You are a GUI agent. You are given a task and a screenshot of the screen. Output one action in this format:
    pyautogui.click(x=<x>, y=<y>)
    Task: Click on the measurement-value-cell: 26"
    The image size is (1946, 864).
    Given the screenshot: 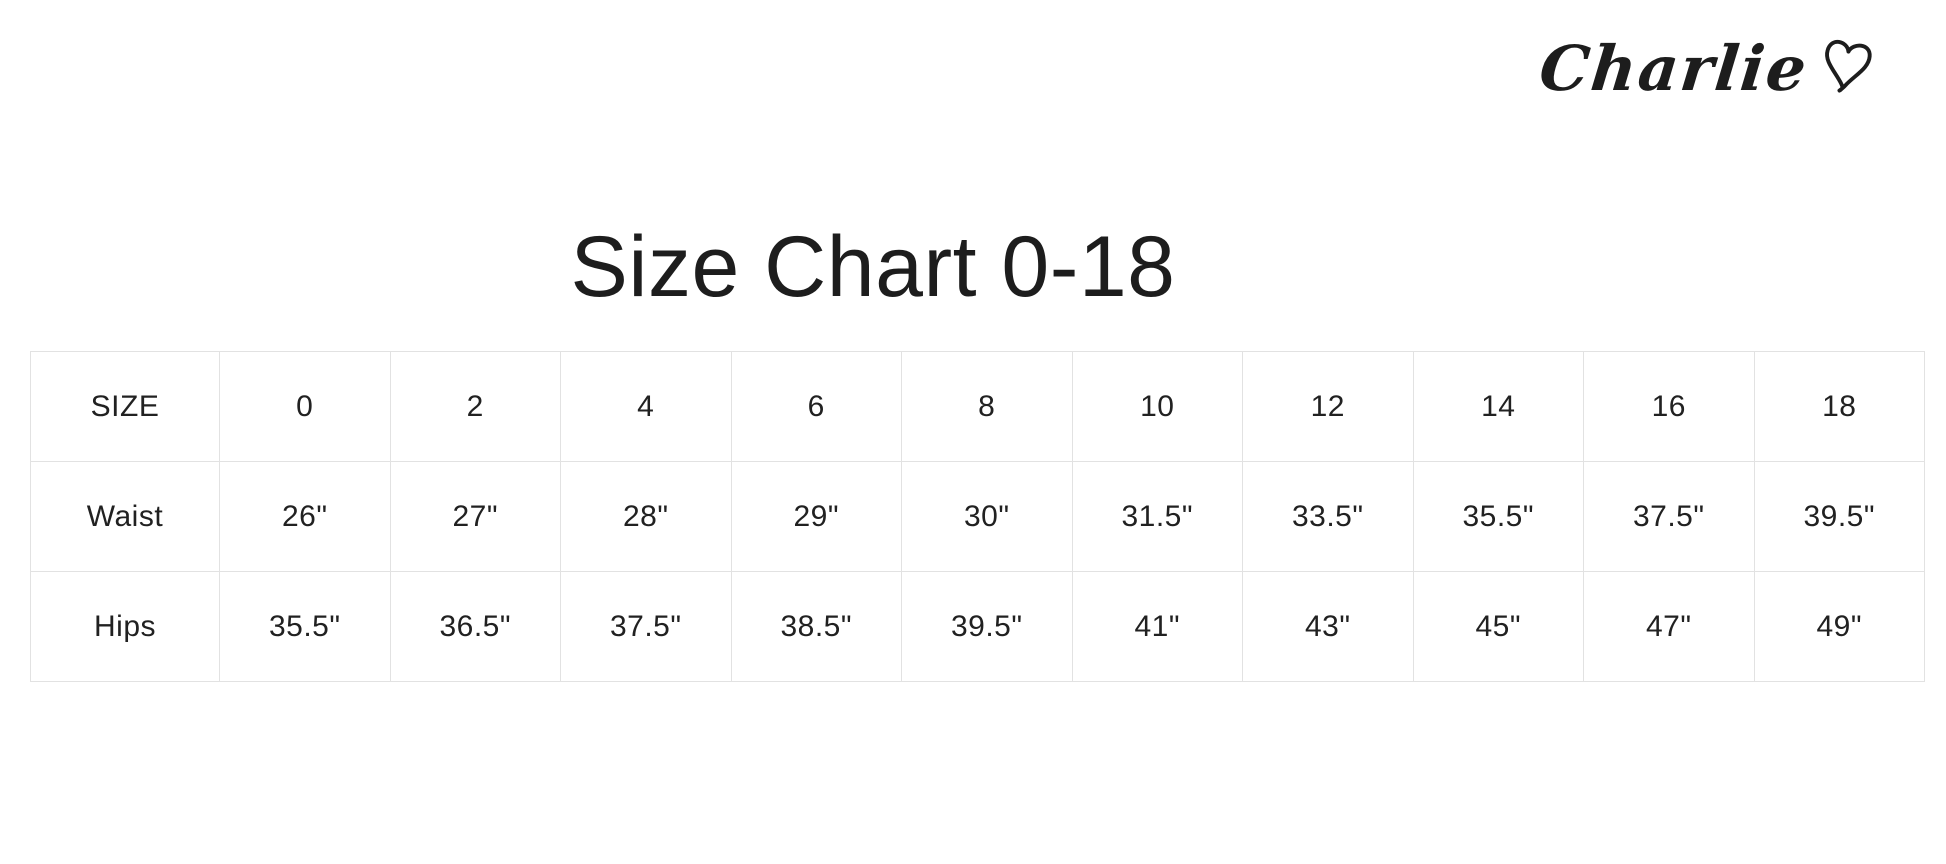 What is the action you would take?
    pyautogui.click(x=305, y=516)
    